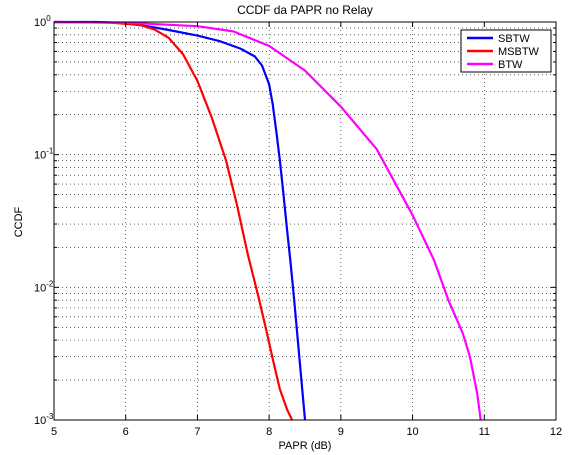 The height and width of the screenshot is (455, 574). Describe the element at coordinates (54, 432) in the screenshot. I see `x-tick-label: 5` at that location.